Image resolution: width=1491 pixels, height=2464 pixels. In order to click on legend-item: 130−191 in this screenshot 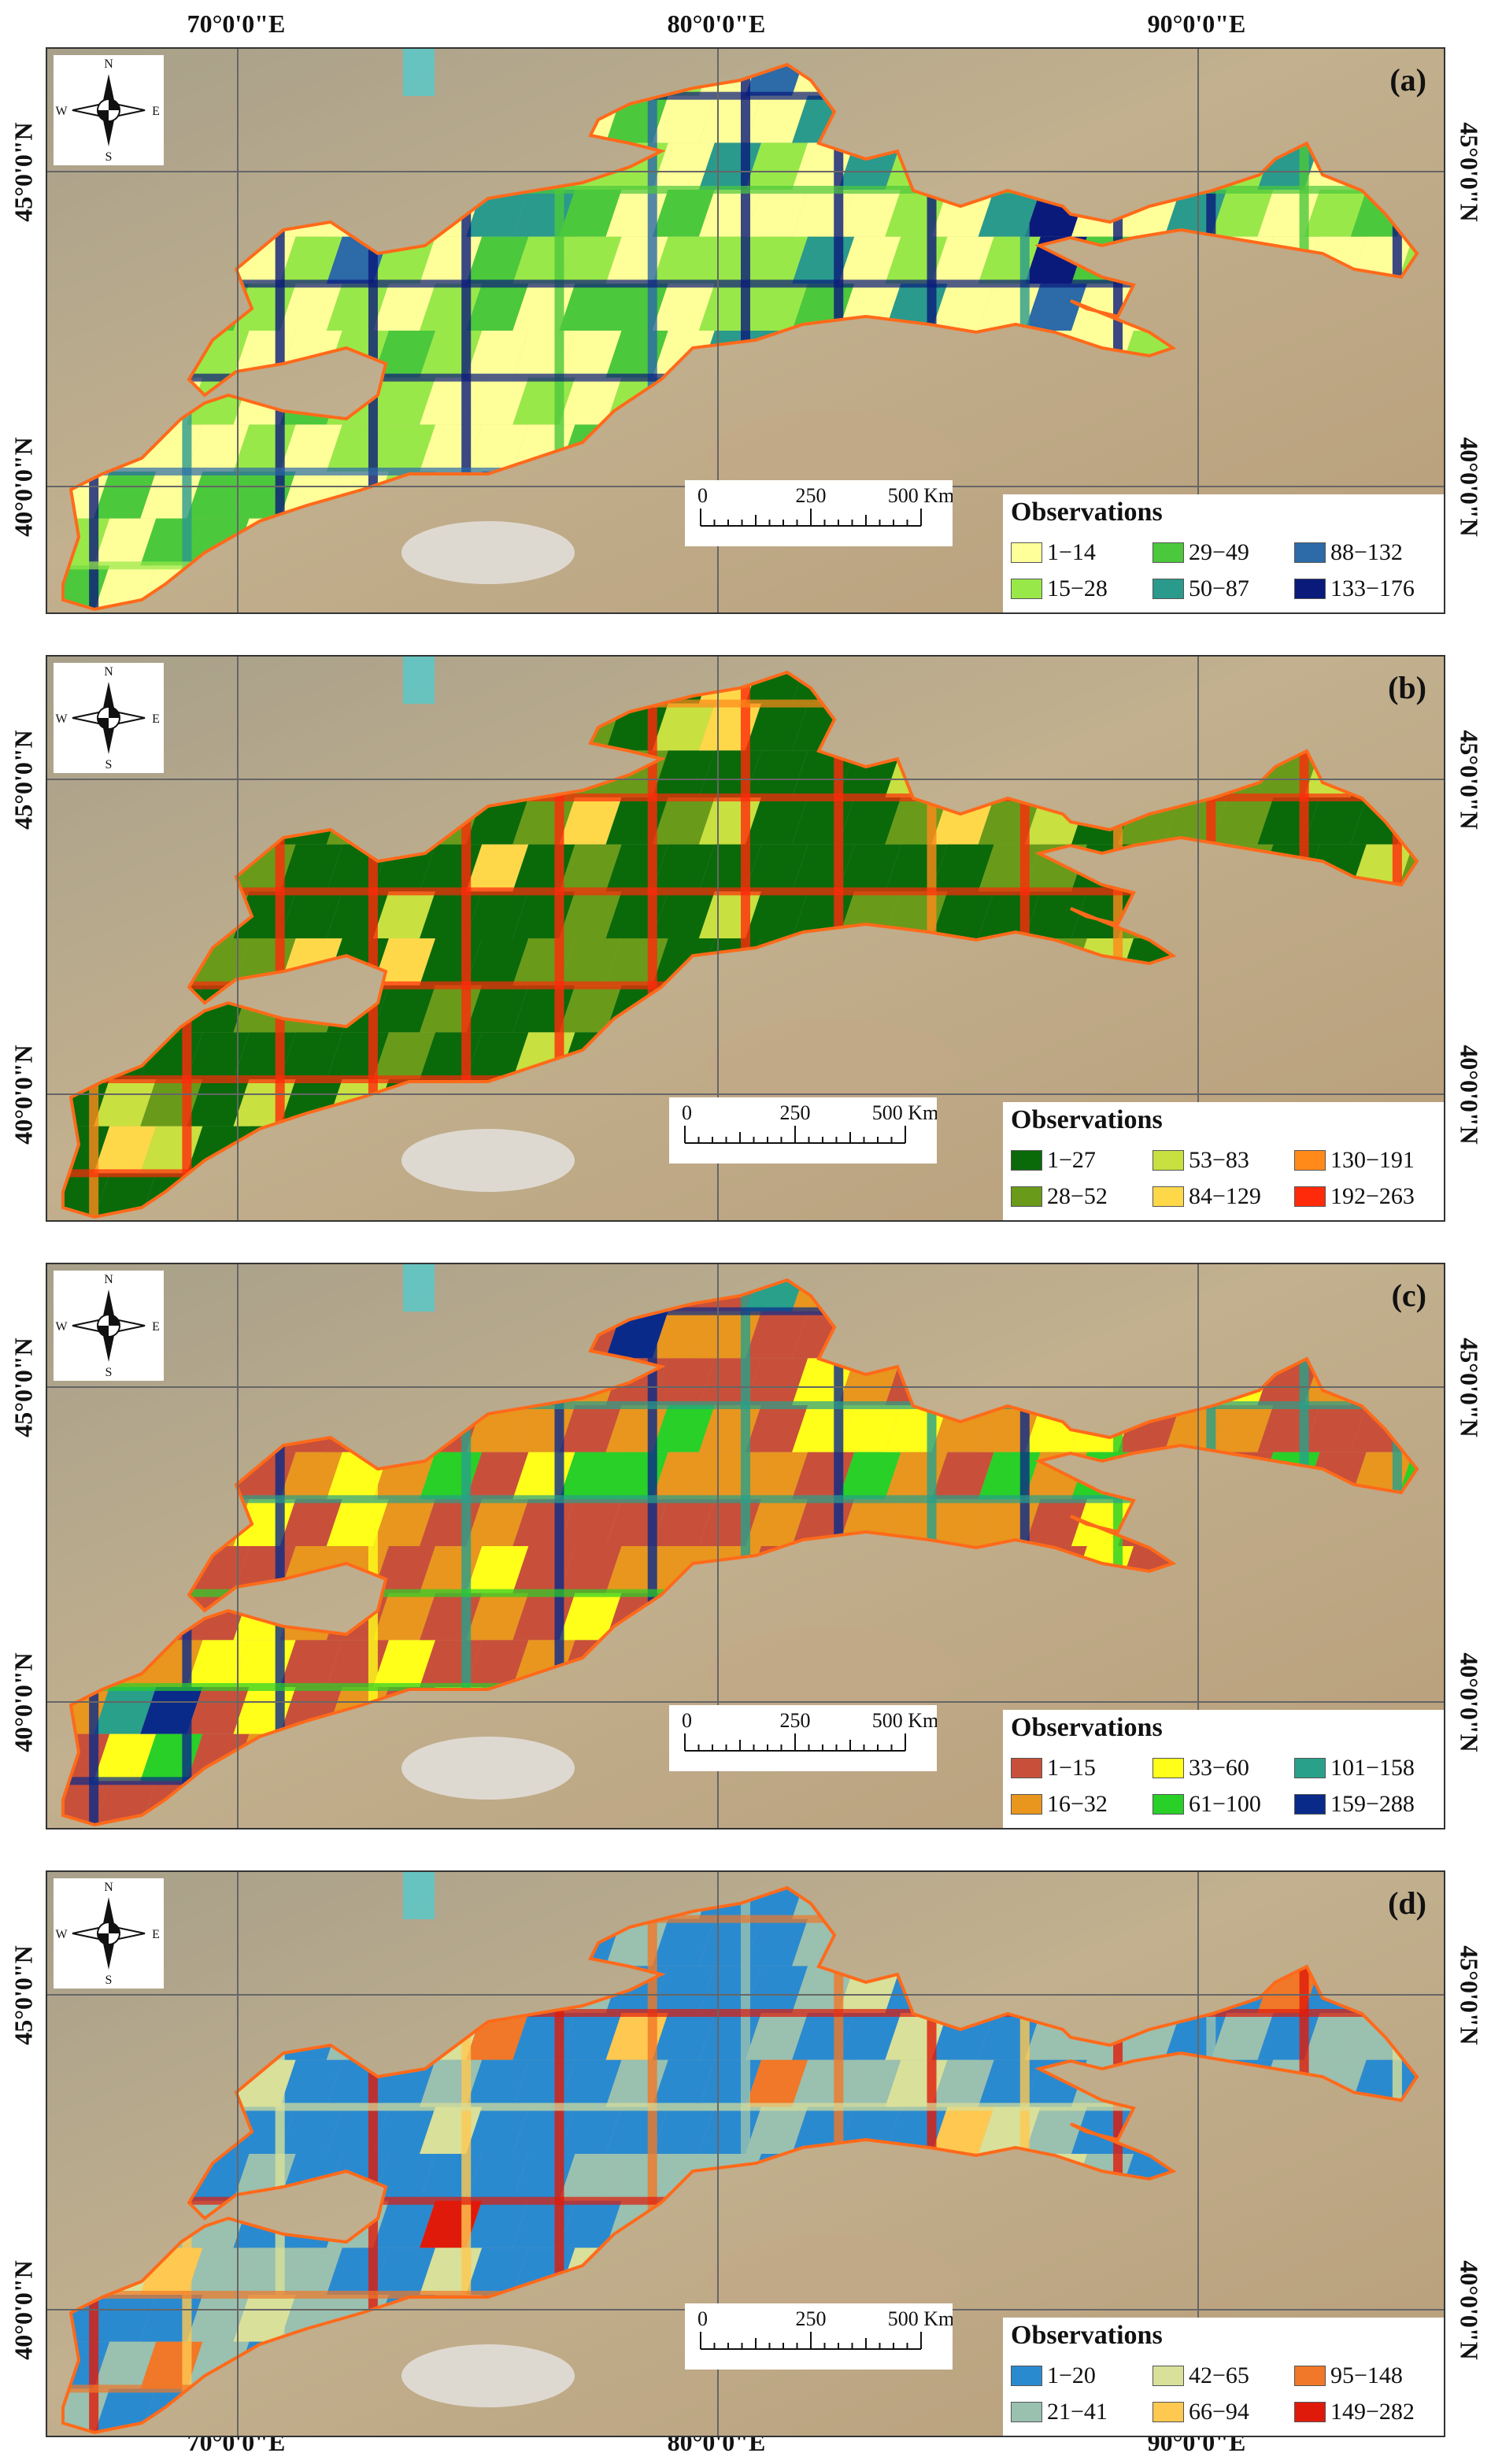, I will do `click(1355, 1160)`.